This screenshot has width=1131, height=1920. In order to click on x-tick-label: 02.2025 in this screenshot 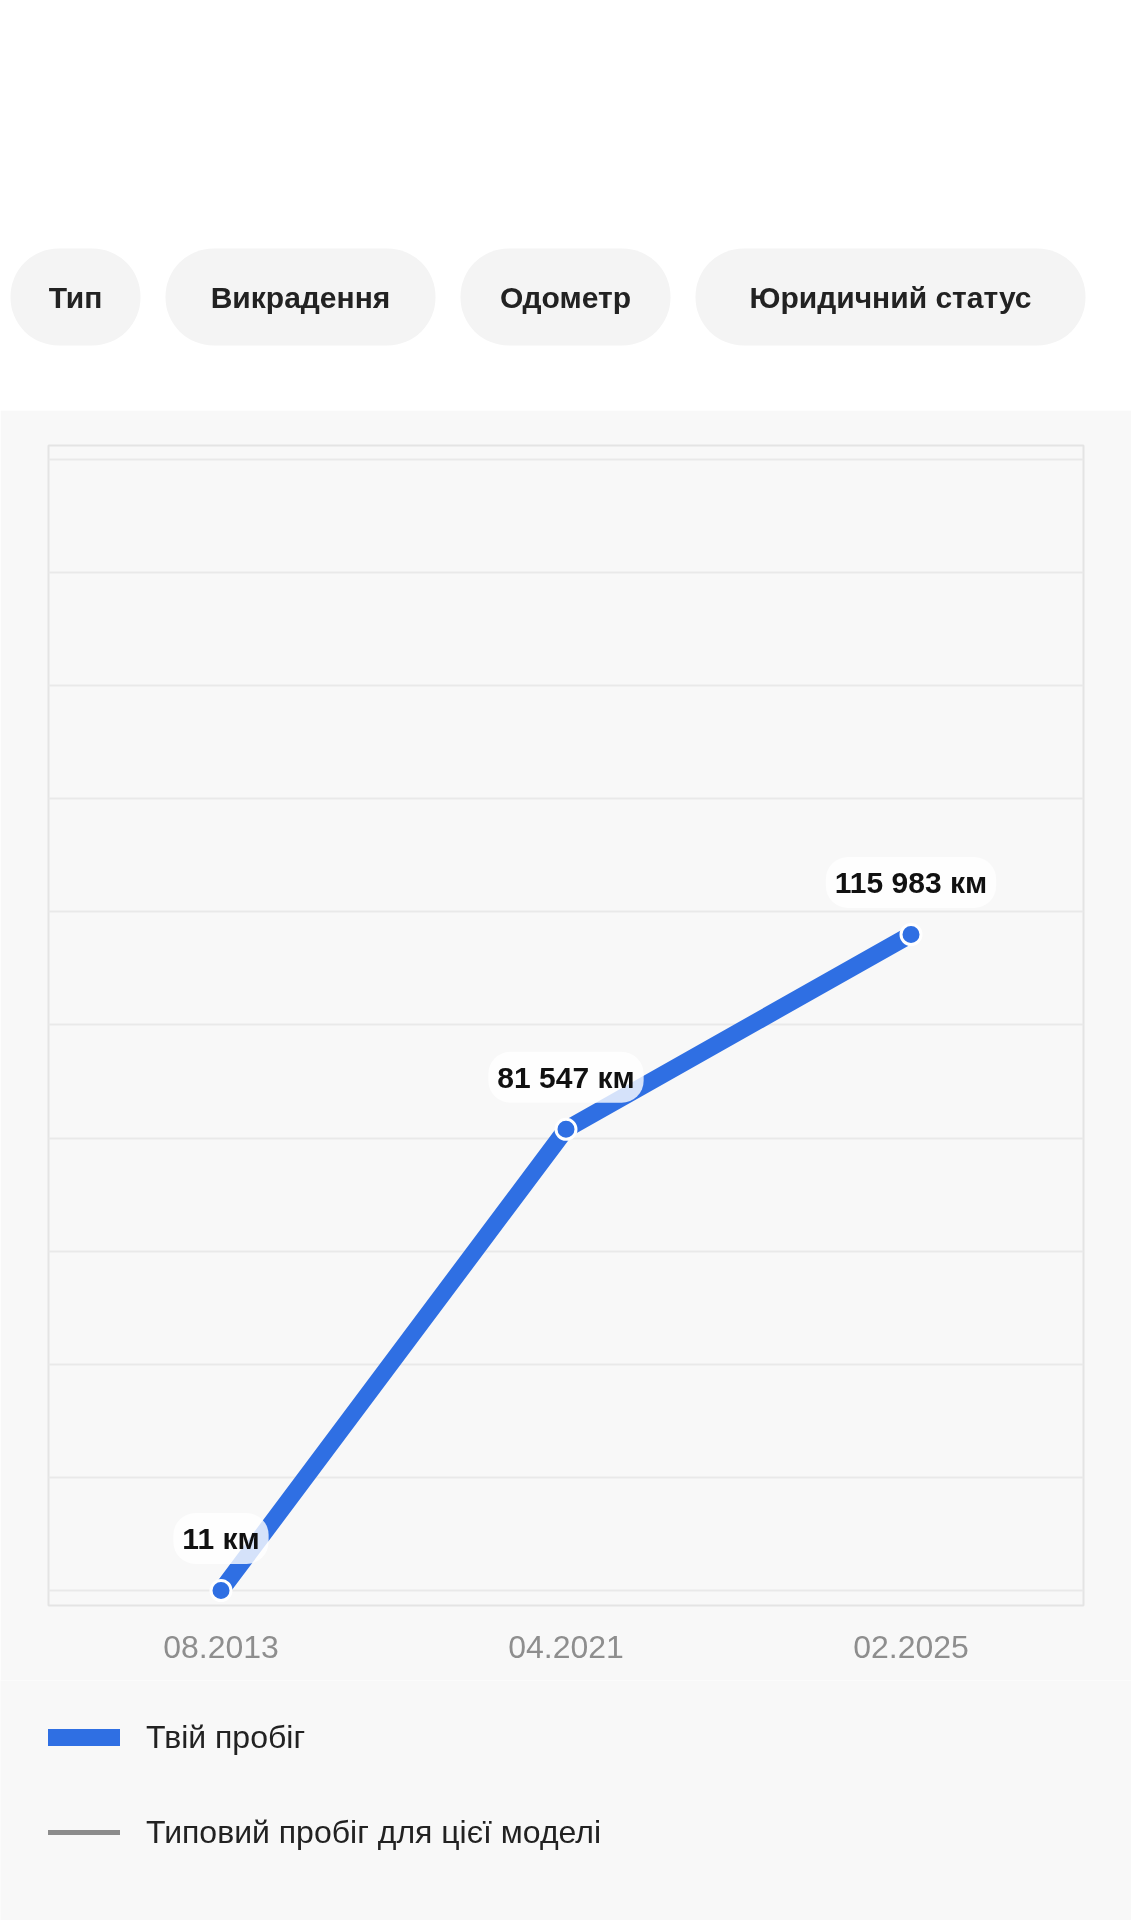, I will do `click(911, 1646)`.